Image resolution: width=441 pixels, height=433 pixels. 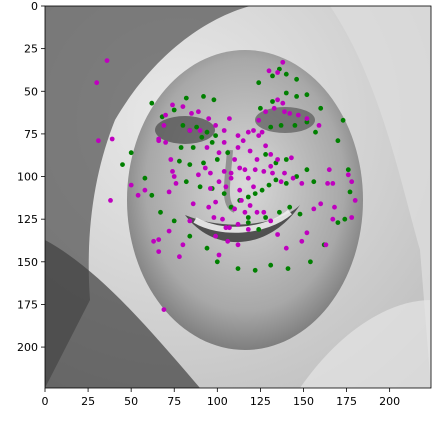 I want to click on y-tick-label: 175, so click(x=27, y=304).